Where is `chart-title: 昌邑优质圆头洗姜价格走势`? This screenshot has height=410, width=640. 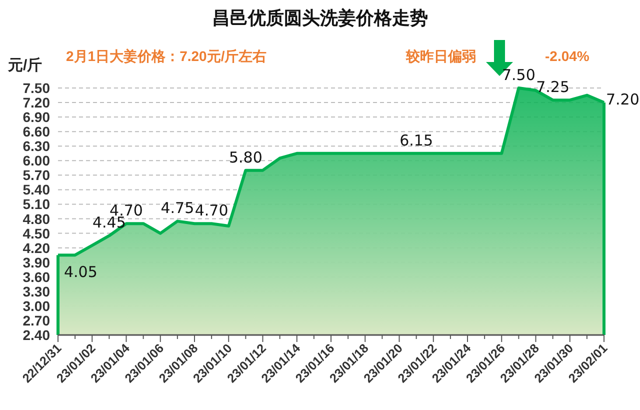 chart-title: 昌邑优质圆头洗姜价格走势 is located at coordinates (320, 17).